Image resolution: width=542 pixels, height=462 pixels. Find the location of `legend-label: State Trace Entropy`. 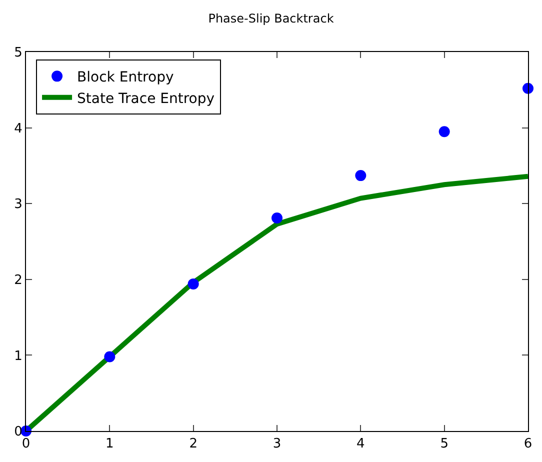

legend-label: State Trace Entropy is located at coordinates (146, 98).